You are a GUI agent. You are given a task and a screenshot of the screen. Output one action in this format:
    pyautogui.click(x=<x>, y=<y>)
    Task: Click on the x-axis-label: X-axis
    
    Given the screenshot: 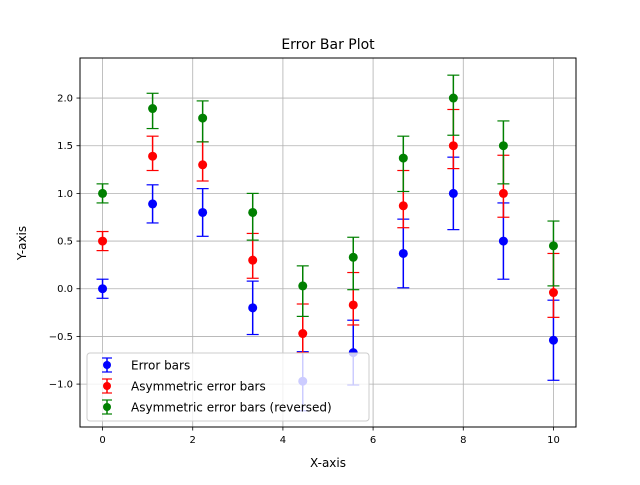 What is the action you would take?
    pyautogui.click(x=328, y=463)
    